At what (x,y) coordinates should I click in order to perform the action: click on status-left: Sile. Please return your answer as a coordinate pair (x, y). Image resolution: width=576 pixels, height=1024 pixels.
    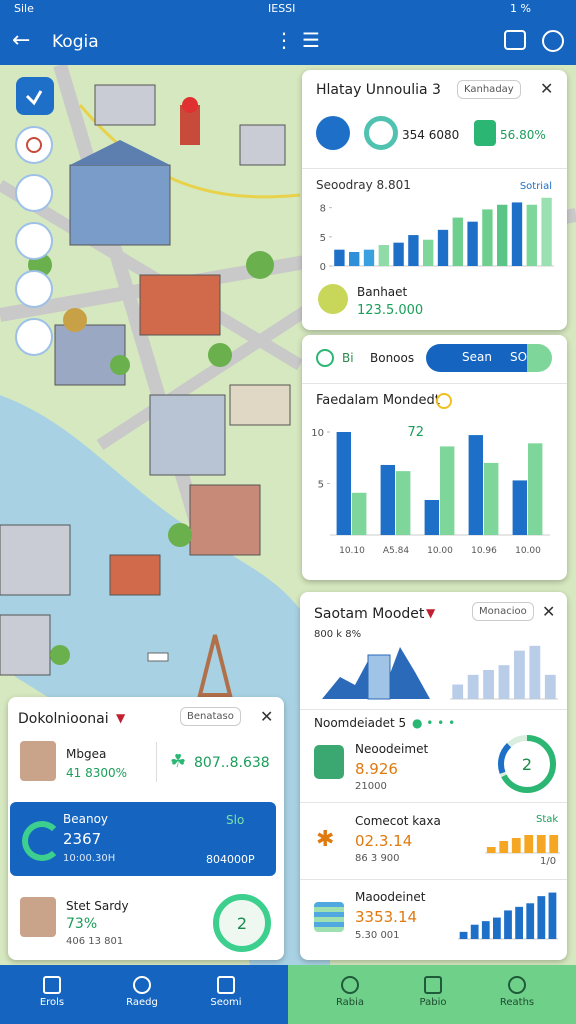
    Looking at the image, I should click on (24, 8).